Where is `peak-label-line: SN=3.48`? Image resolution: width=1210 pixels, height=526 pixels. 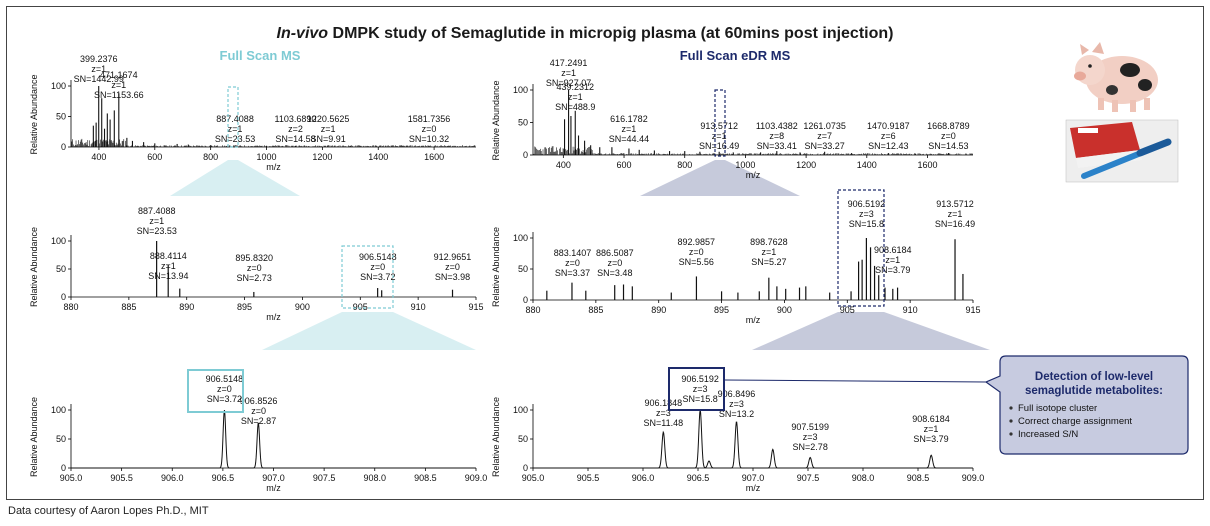
peak-label-line: SN=3.48 is located at coordinates (614, 273).